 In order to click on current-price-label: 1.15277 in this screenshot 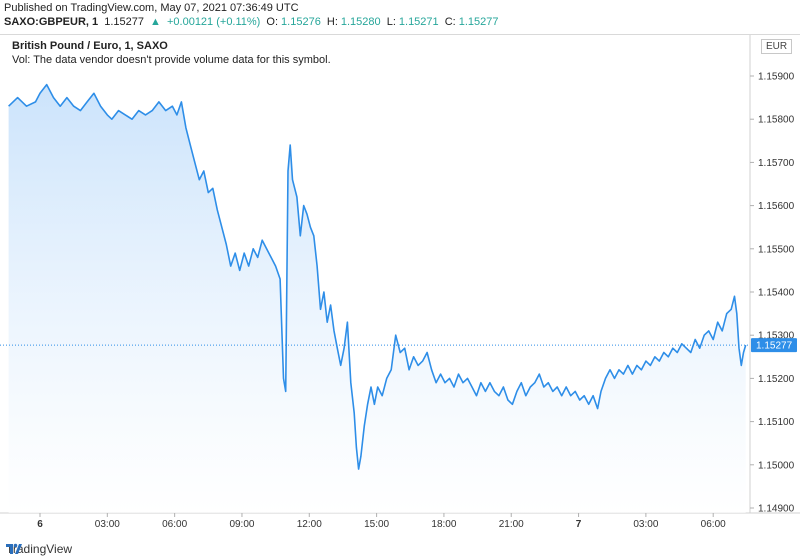, I will do `click(774, 346)`.